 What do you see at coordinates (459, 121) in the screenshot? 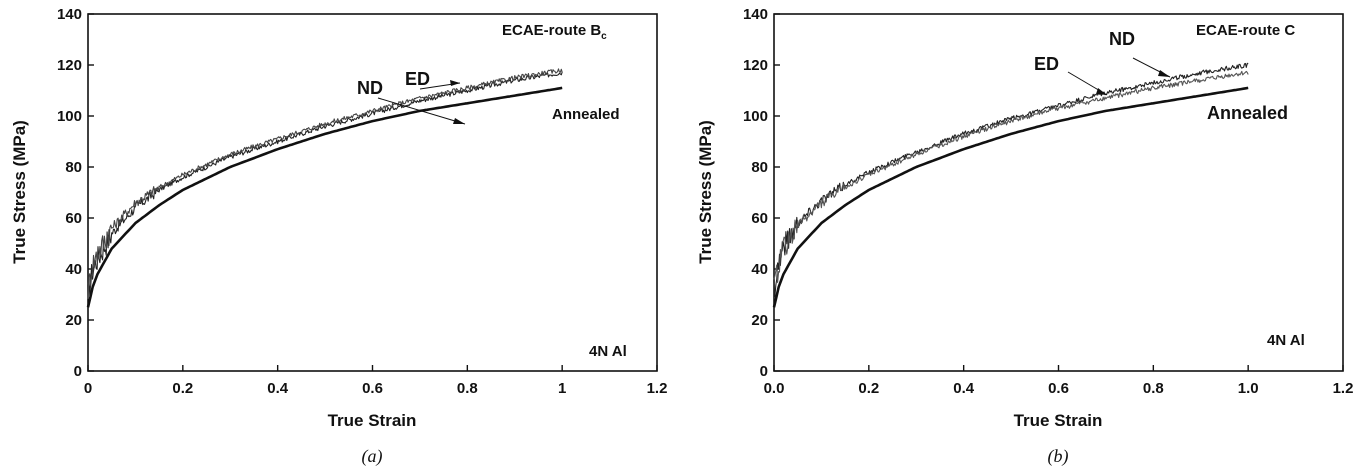
I see `nd-arrowhead-a` at bounding box center [459, 121].